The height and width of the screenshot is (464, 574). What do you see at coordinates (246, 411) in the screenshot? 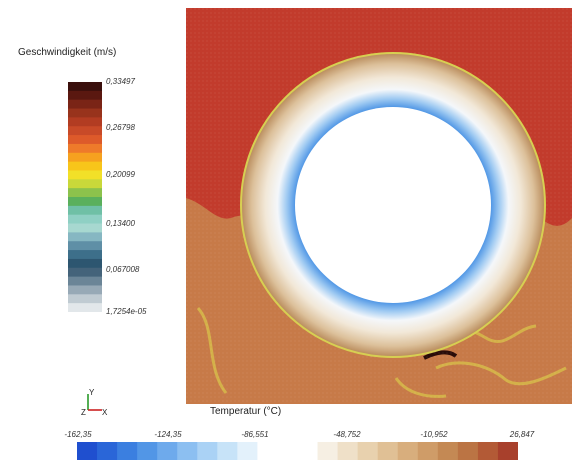
I see `temperature-legend-title: Temperatur (°C)` at bounding box center [246, 411].